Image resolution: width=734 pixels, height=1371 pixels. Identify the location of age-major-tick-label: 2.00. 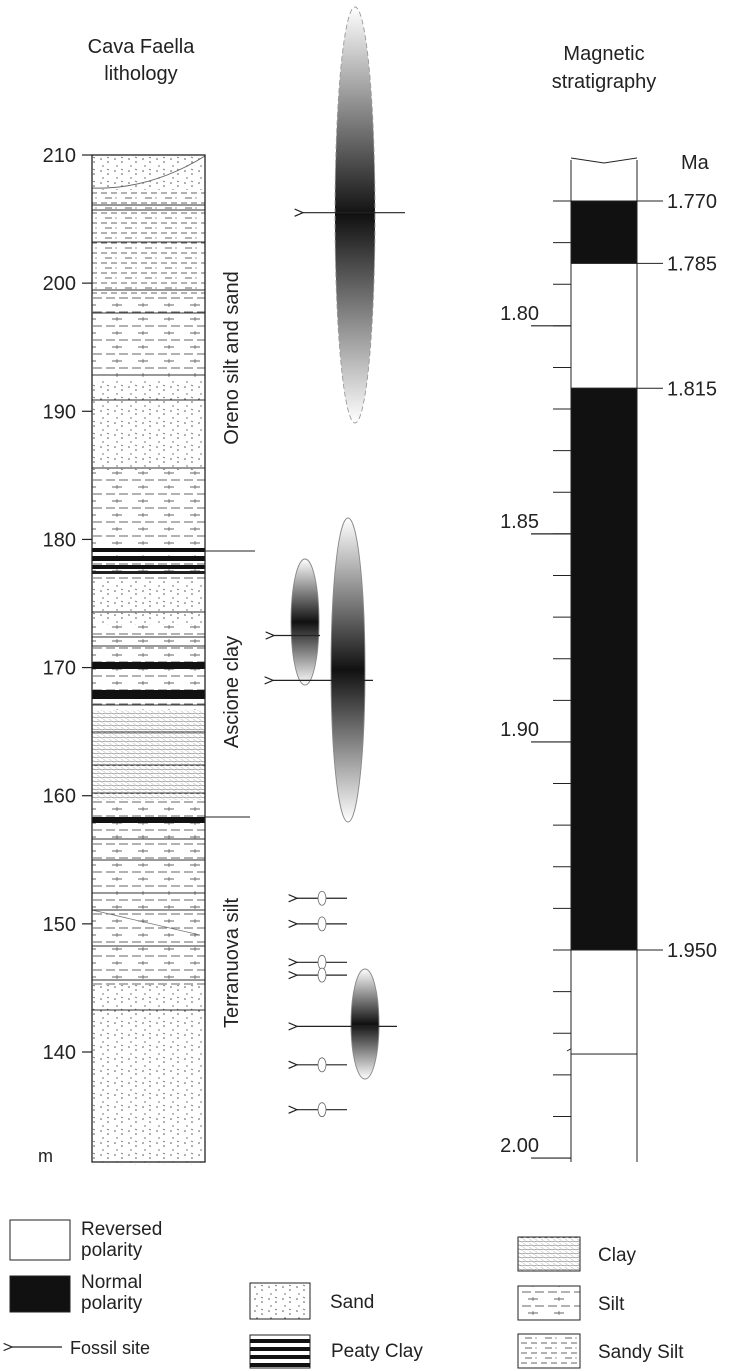
(519, 1146).